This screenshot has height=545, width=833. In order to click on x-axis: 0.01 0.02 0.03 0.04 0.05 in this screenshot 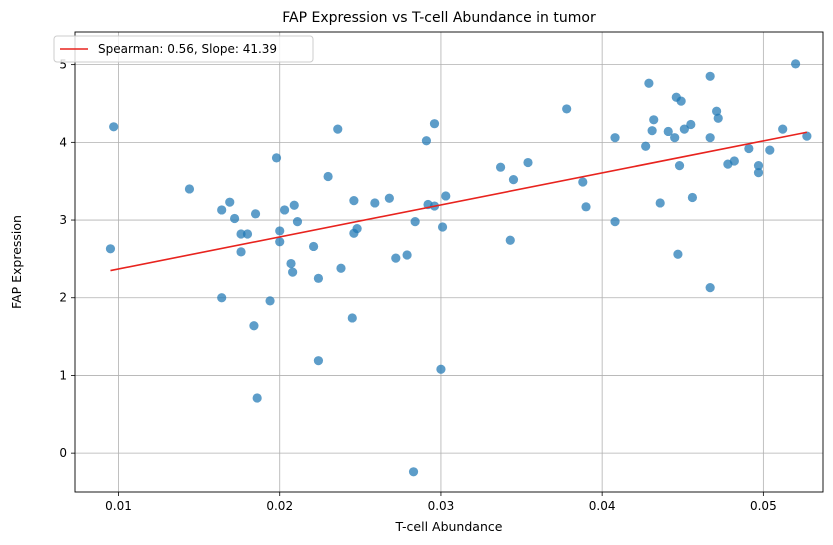, I will do `click(441, 502)`.